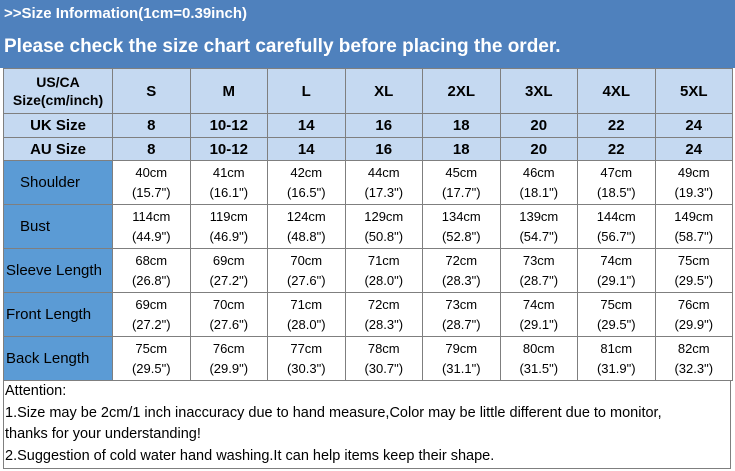 This screenshot has height=471, width=735. I want to click on measurement-cell: 68cm (26.8"), so click(151, 270).